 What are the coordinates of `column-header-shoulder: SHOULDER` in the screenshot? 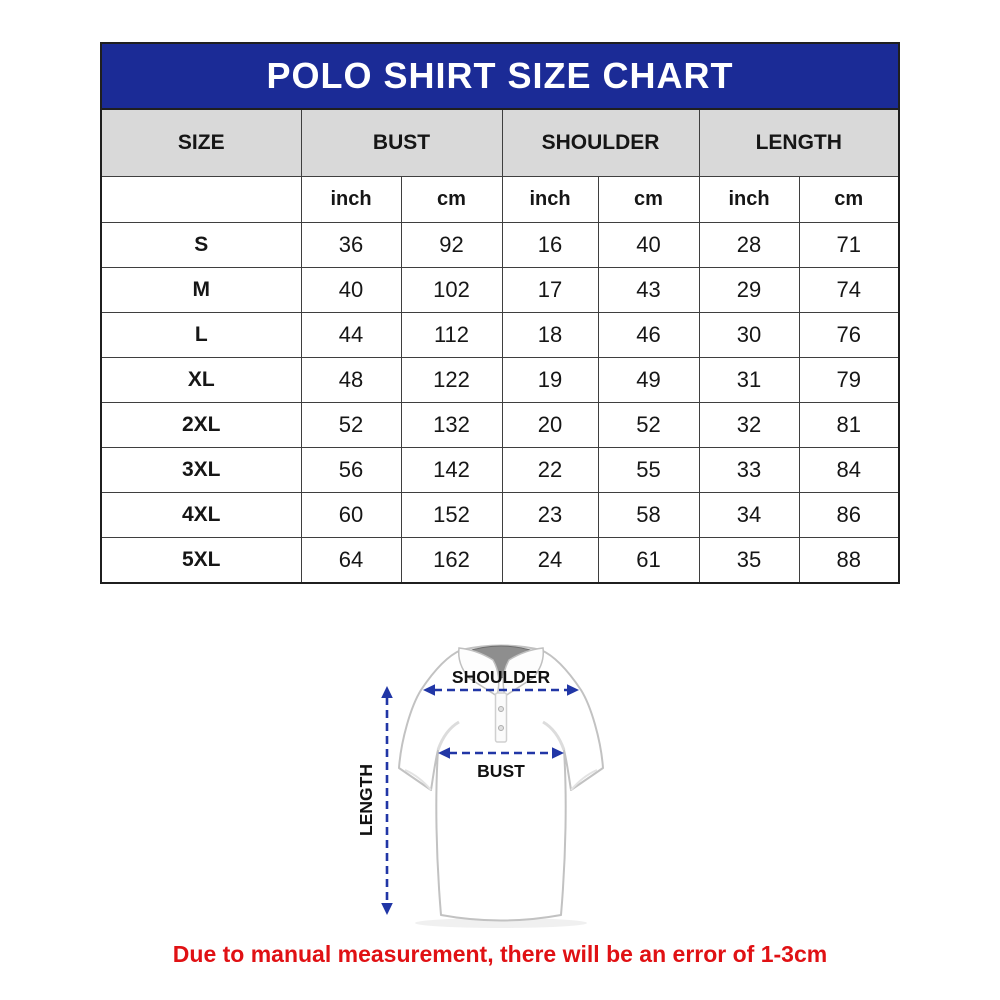 It's located at (600, 142).